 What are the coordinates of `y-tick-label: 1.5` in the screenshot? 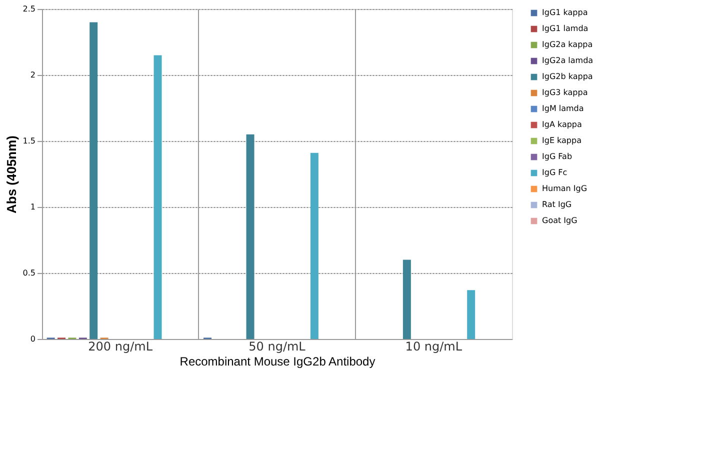 It's located at (29, 141).